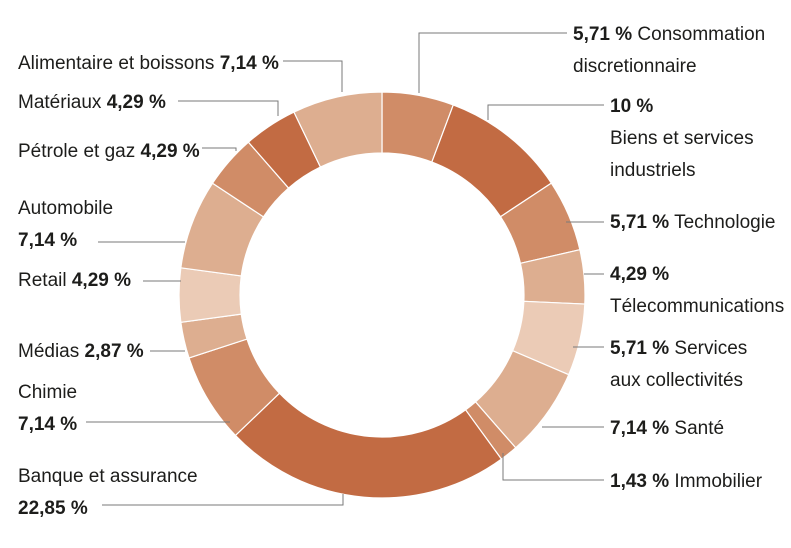  Describe the element at coordinates (635, 66) in the screenshot. I see `label-text: discretionnaire` at that location.